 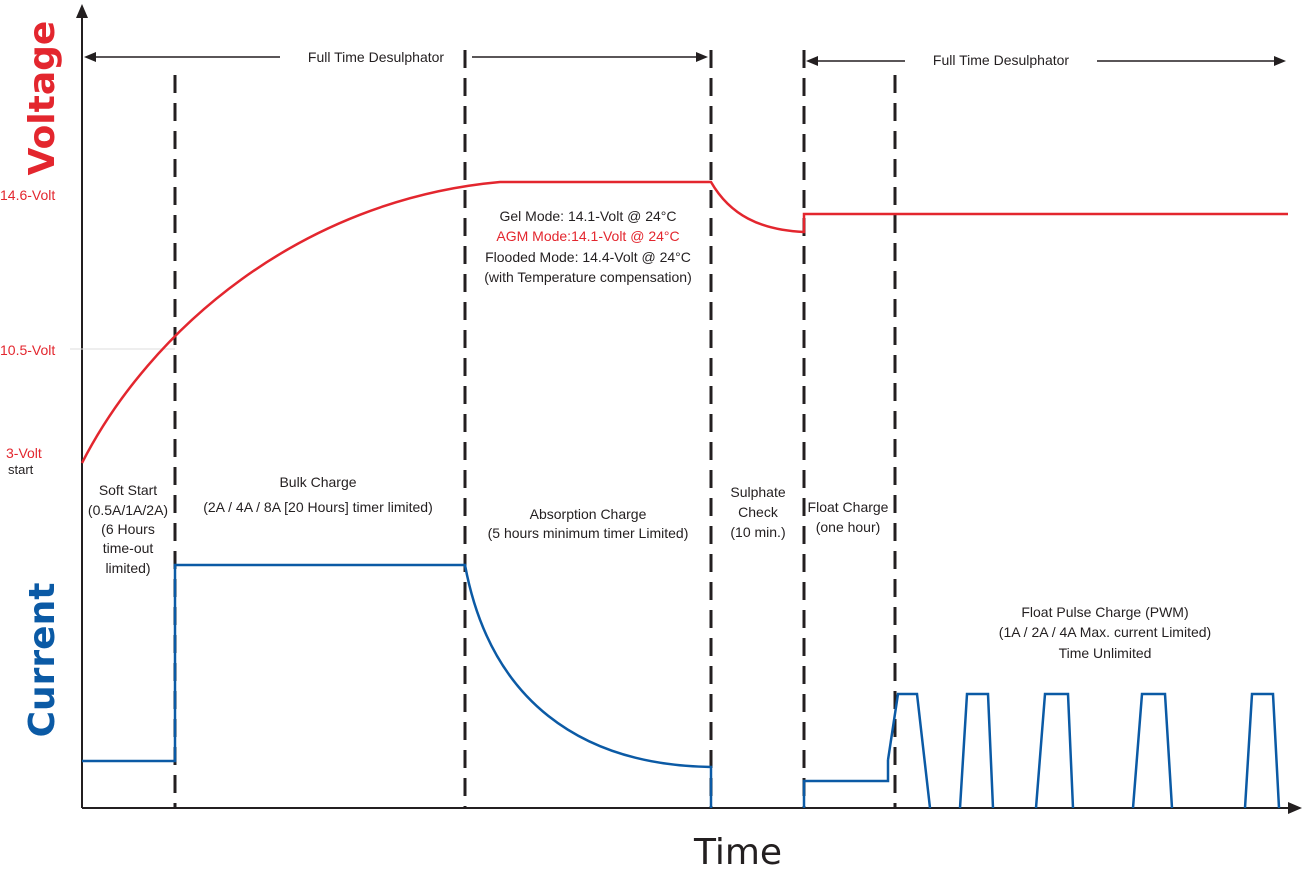 What do you see at coordinates (1001, 60) in the screenshot?
I see `desulphator-right-label: Full Time Desulphator` at bounding box center [1001, 60].